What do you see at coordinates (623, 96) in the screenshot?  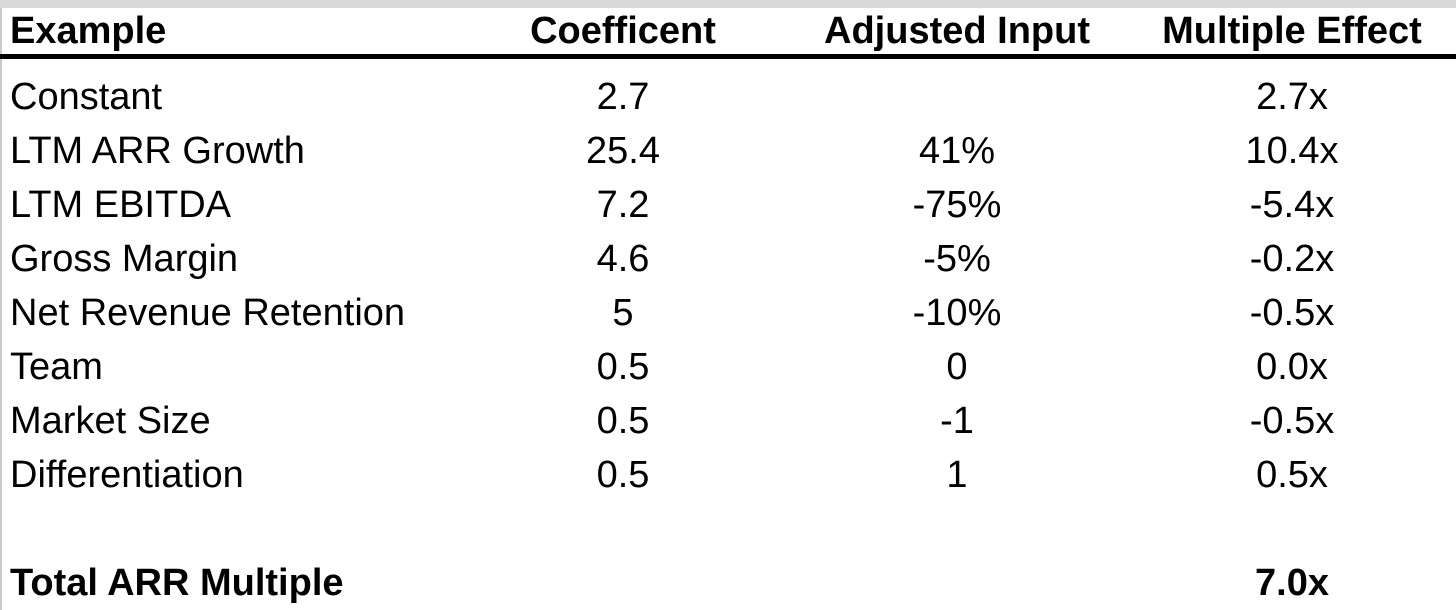 I see `coefficient-value: 2.7` at bounding box center [623, 96].